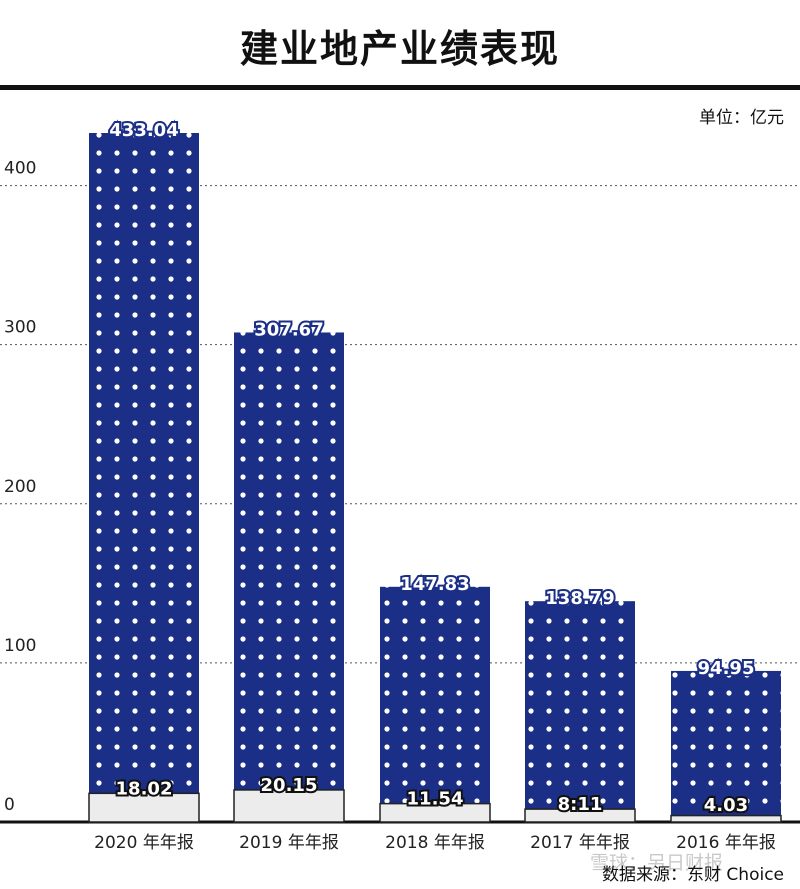 This screenshot has width=800, height=889. What do you see at coordinates (741, 118) in the screenshot?
I see `unit-label: 单位：亿元` at bounding box center [741, 118].